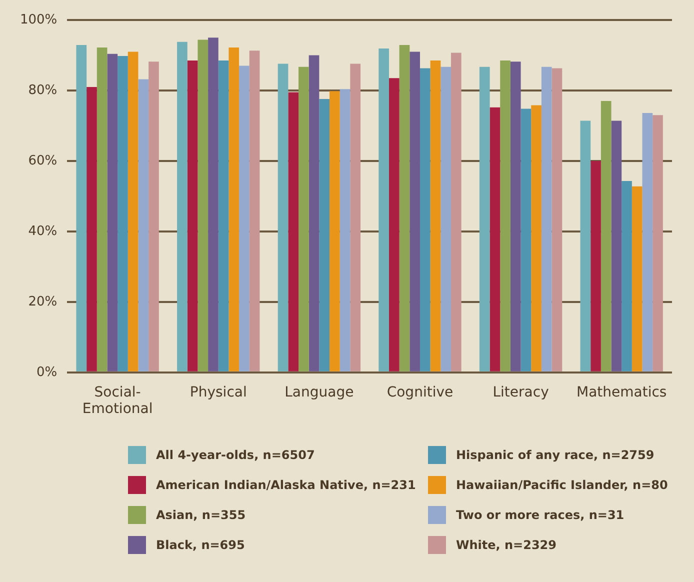 This screenshot has width=694, height=582. What do you see at coordinates (286, 485) in the screenshot?
I see `legend-label: American Indian/Alaska Native, n=231` at bounding box center [286, 485].